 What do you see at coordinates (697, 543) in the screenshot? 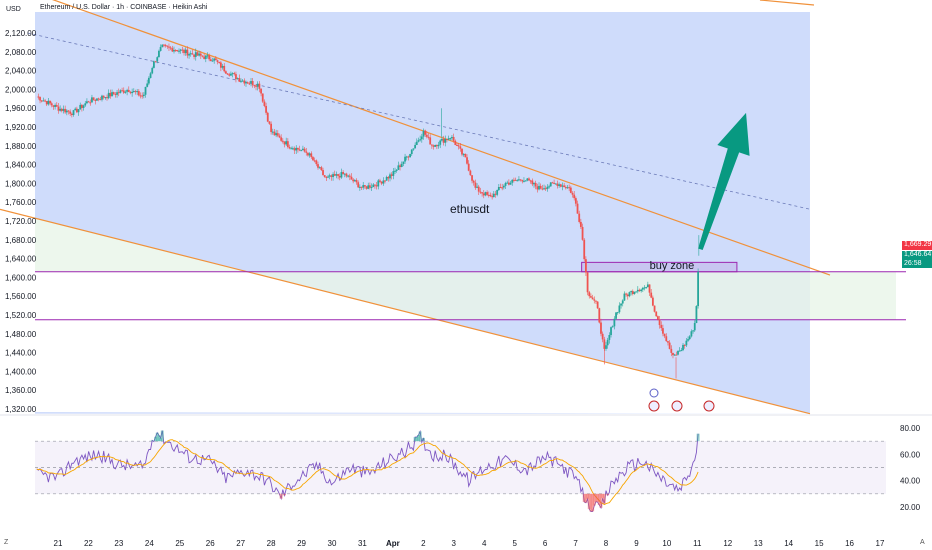
I see `x-axis-label: 11` at bounding box center [697, 543].